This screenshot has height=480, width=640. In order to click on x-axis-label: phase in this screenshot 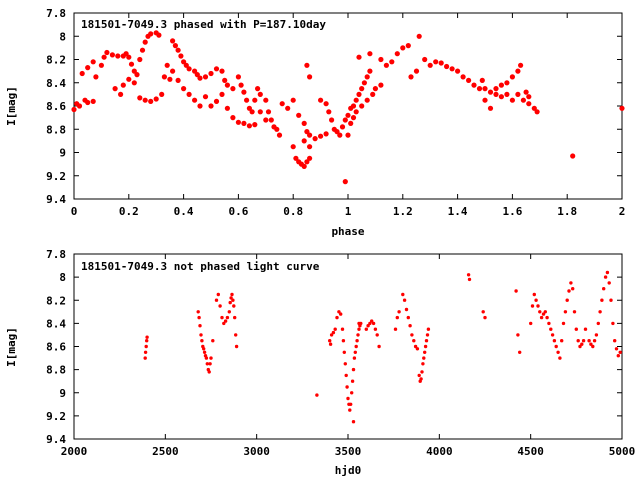, I will do `click(347, 231)`.